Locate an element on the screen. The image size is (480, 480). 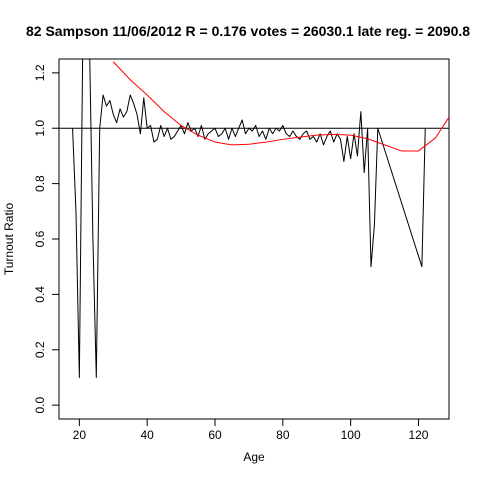
y-tick-label: 0.4 is located at coordinates (40, 294).